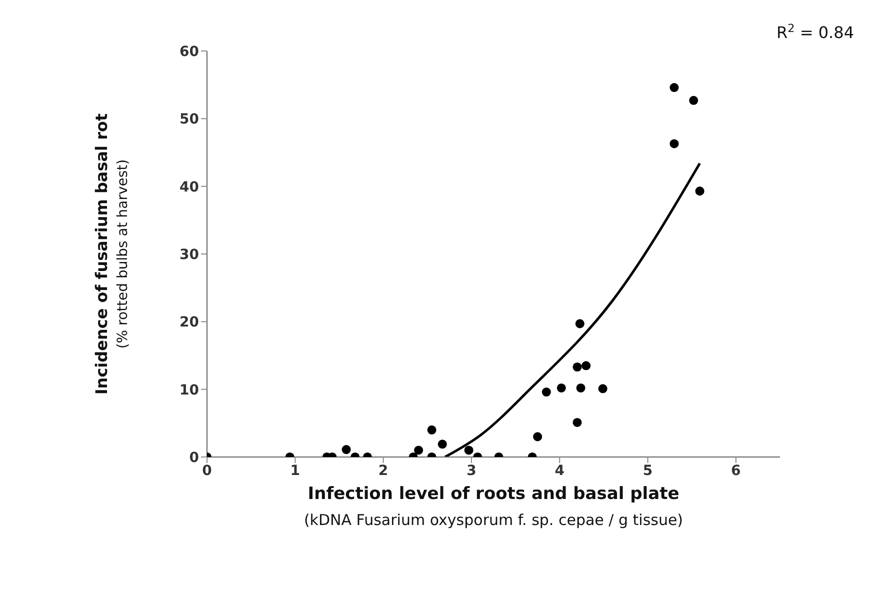  Describe the element at coordinates (190, 120) in the screenshot. I see `y-tick-label: 50` at that location.